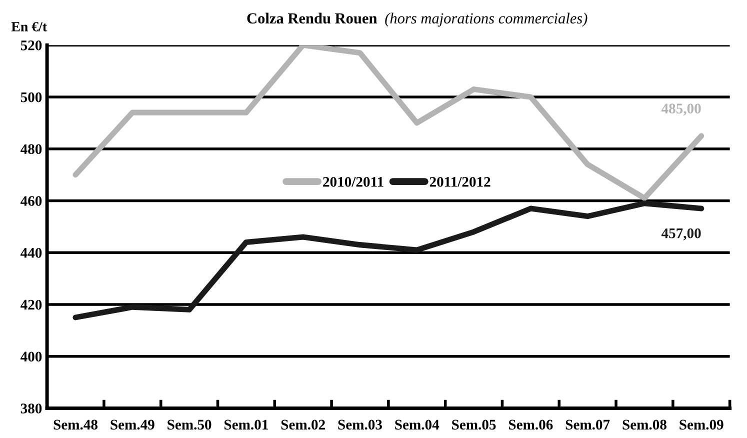 Image resolution: width=747 pixels, height=438 pixels. I want to click on x-tick-label: Sem.03, so click(360, 425).